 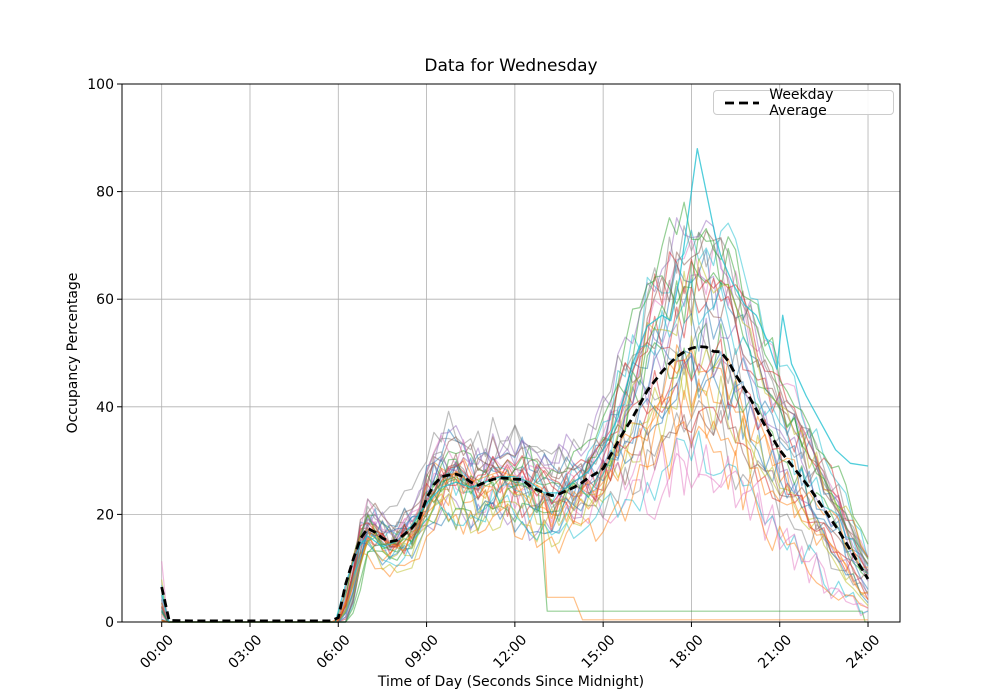 What do you see at coordinates (157, 652) in the screenshot?
I see `x-tick-label: 00:00` at bounding box center [157, 652].